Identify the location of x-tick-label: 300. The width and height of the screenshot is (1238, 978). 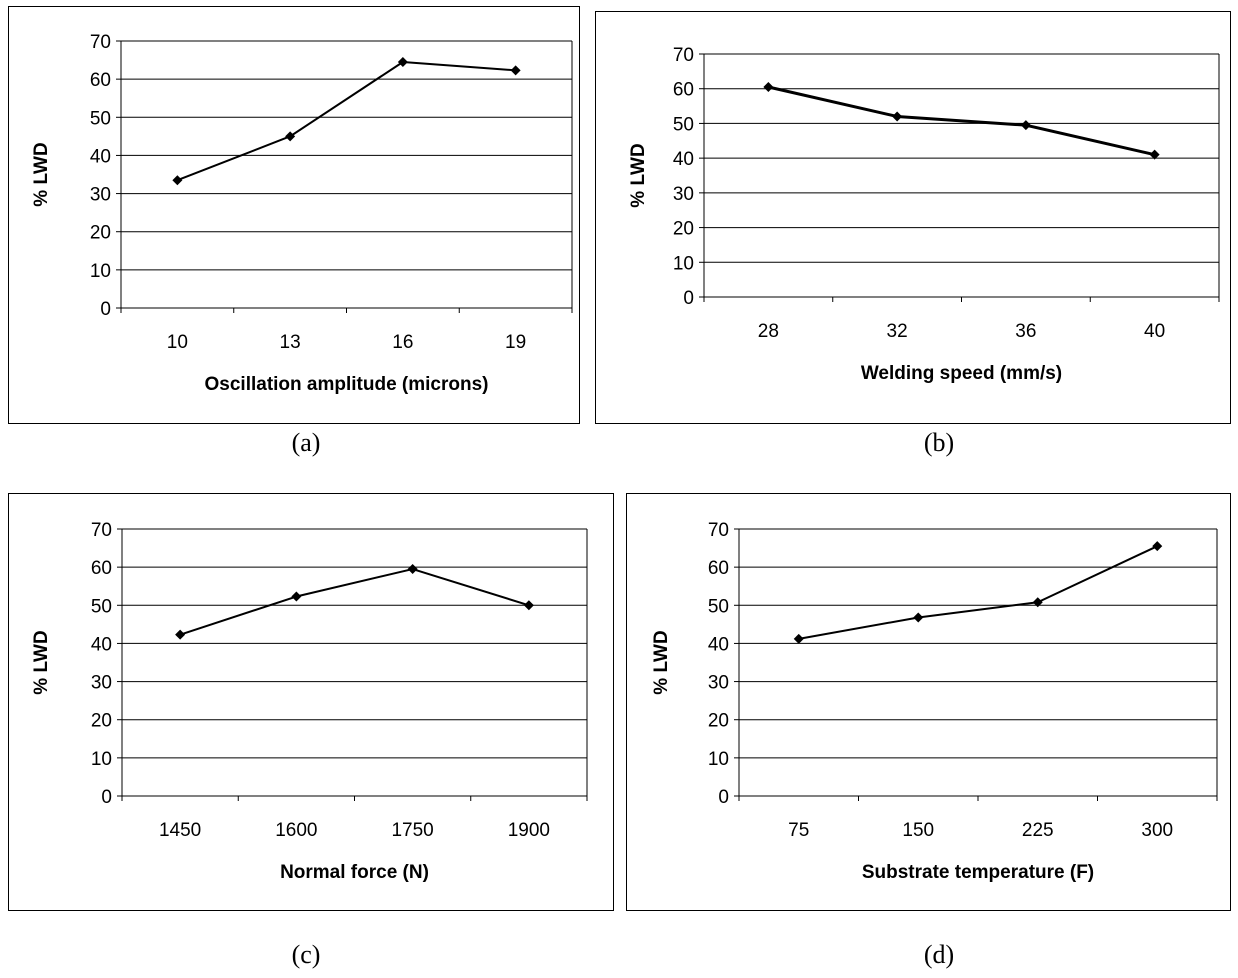
(1157, 830).